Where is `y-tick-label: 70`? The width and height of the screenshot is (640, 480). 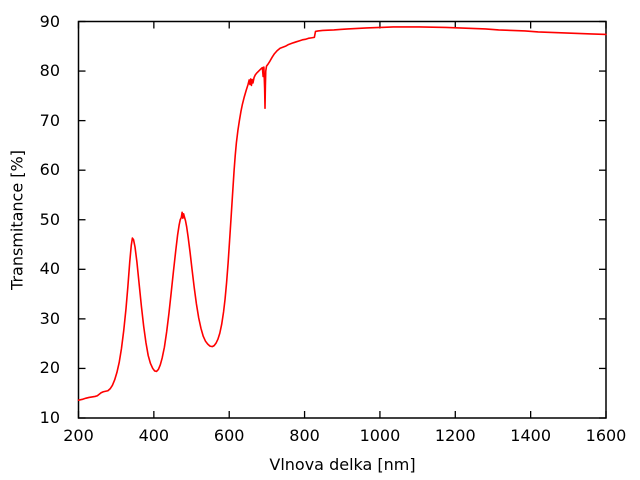
y-tick-label: 70 is located at coordinates (49, 120).